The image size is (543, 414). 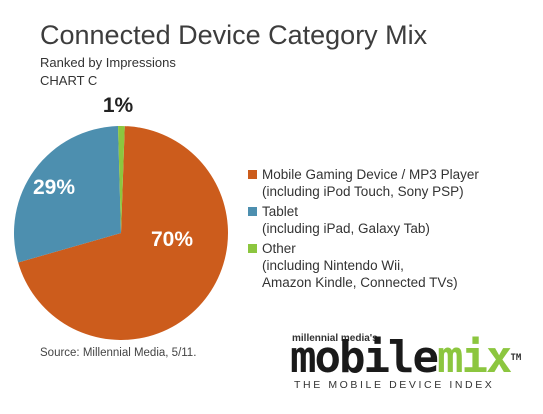 I want to click on legend-label: Mobile Gaming Device / MP3 Player, so click(x=370, y=174).